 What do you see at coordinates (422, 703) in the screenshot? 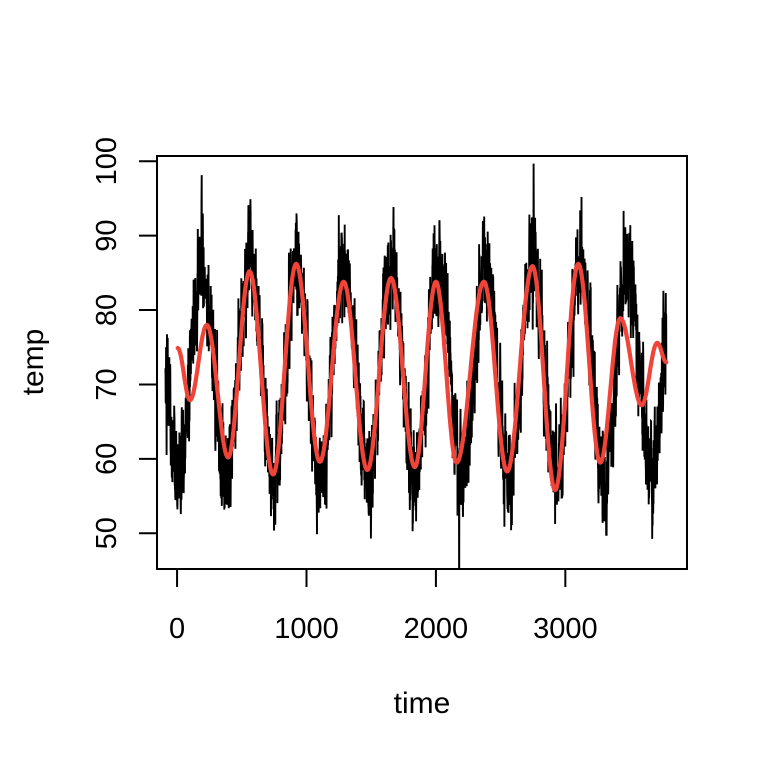
I see `x-axis-label: time` at bounding box center [422, 703].